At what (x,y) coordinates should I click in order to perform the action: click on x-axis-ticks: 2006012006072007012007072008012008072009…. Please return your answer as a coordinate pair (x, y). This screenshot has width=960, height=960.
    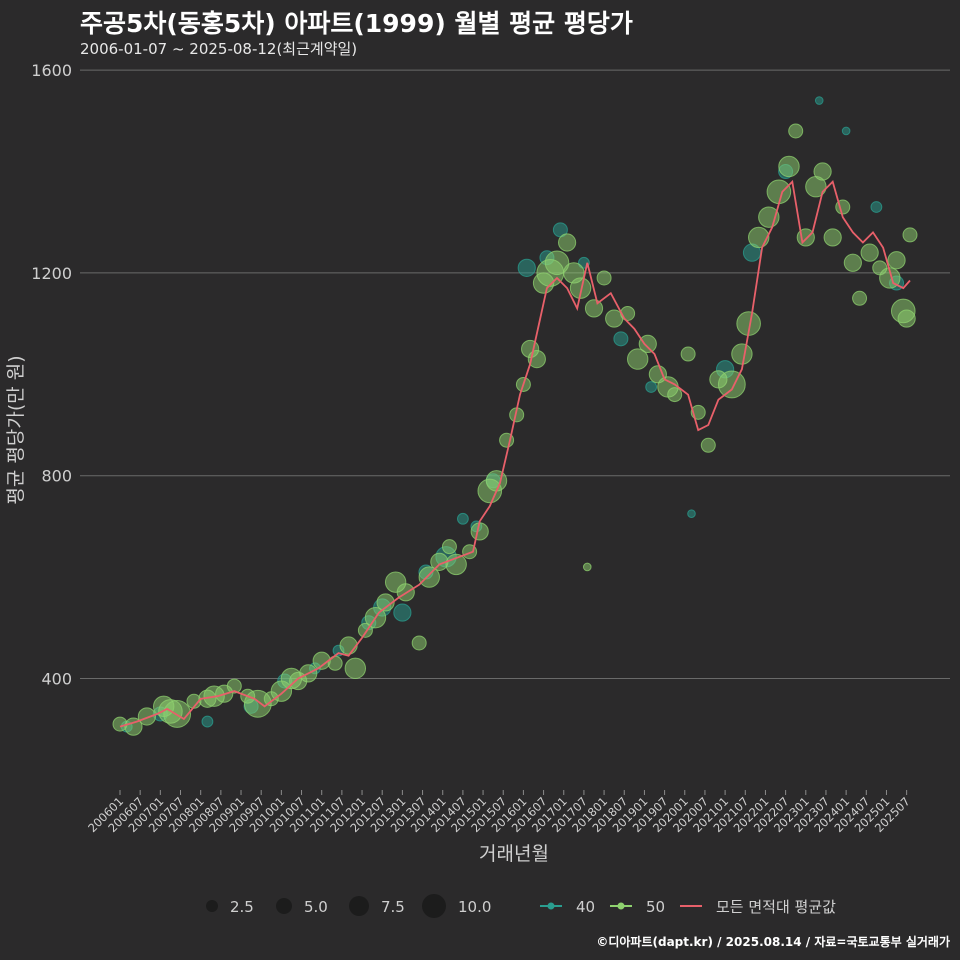
    Looking at the image, I should click on (499, 812).